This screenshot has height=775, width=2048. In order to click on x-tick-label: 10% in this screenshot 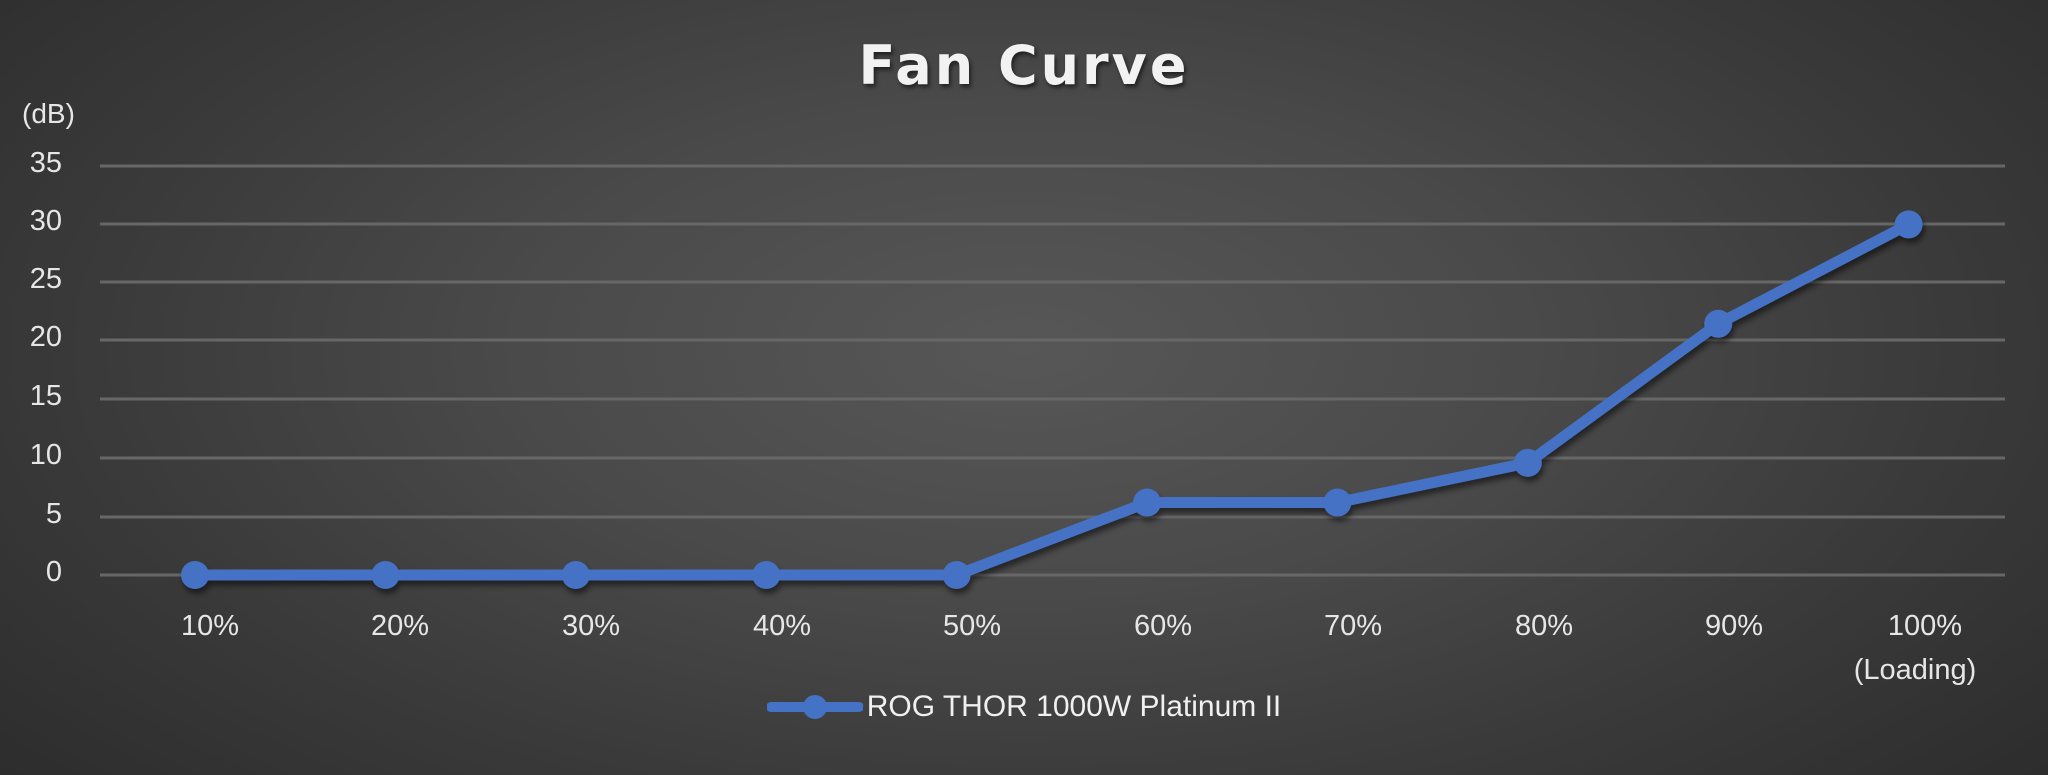, I will do `click(210, 626)`.